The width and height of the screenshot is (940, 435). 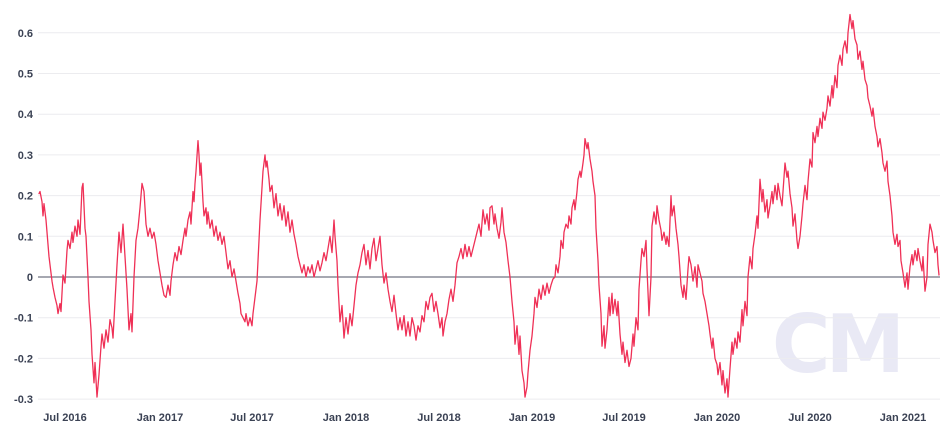 What do you see at coordinates (23, 400) in the screenshot?
I see `y-tick-label: -0.3` at bounding box center [23, 400].